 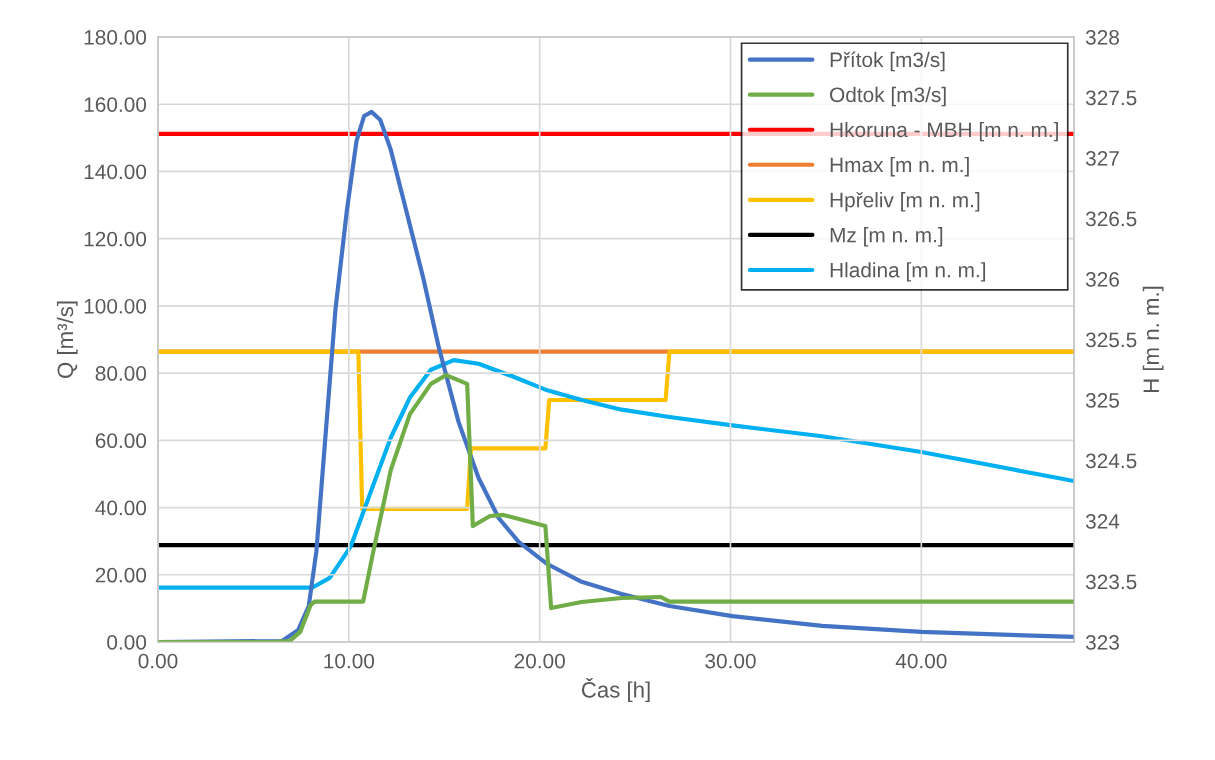 I want to click on x-tick-label: 20.00, so click(x=539, y=661).